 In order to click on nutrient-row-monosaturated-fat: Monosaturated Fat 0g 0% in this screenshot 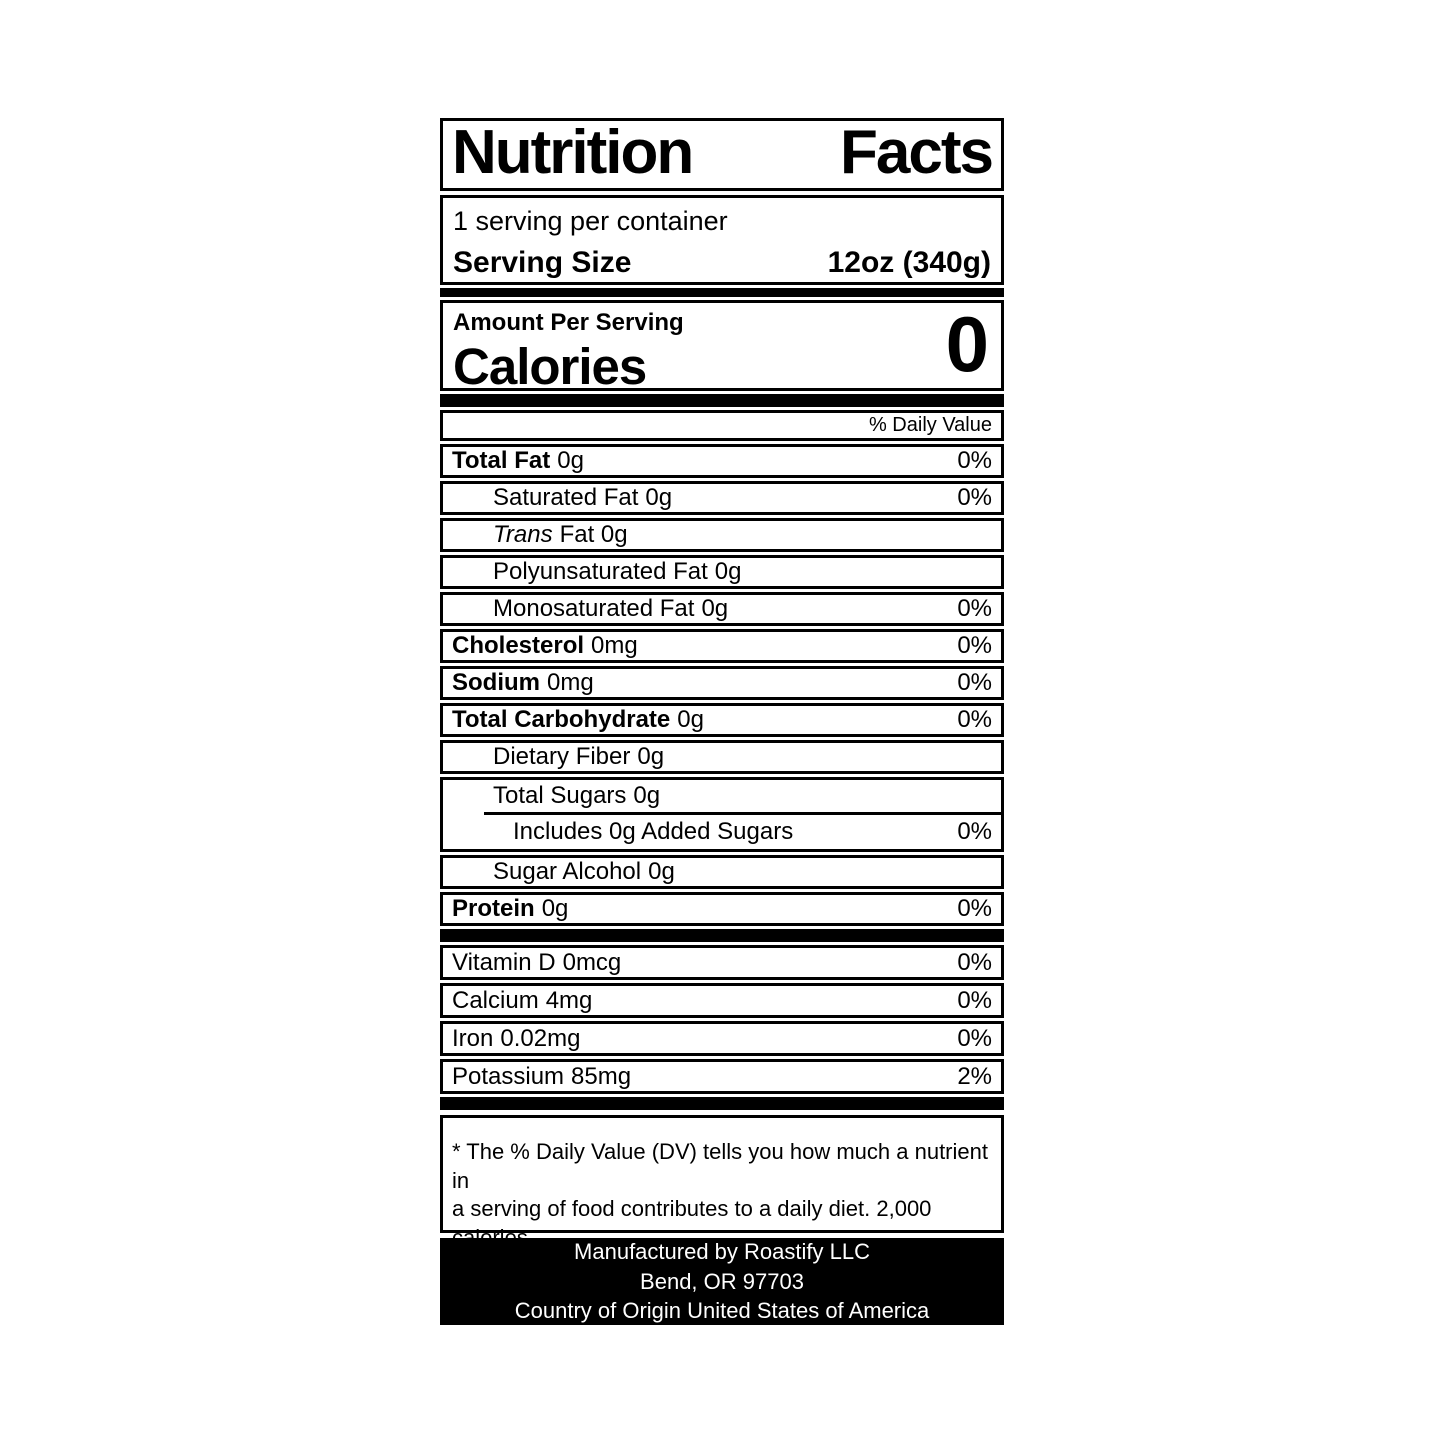, I will do `click(722, 609)`.